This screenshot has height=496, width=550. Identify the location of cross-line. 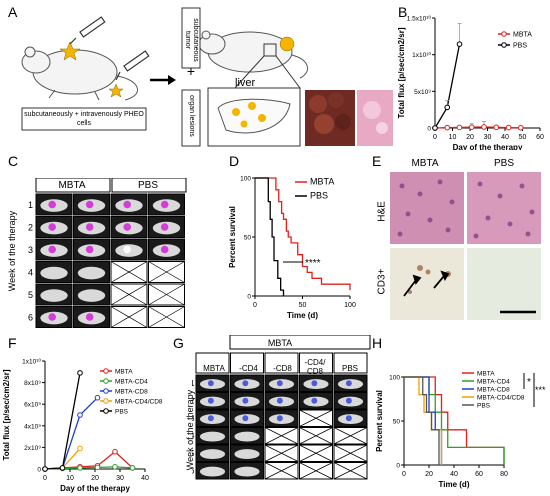
(316, 453).